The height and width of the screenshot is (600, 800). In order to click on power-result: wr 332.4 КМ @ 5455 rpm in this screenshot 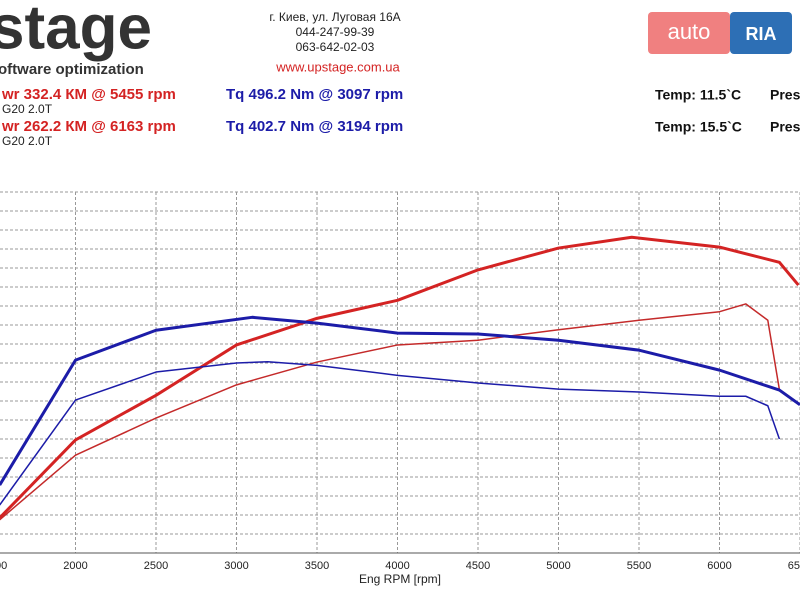, I will do `click(88, 94)`.